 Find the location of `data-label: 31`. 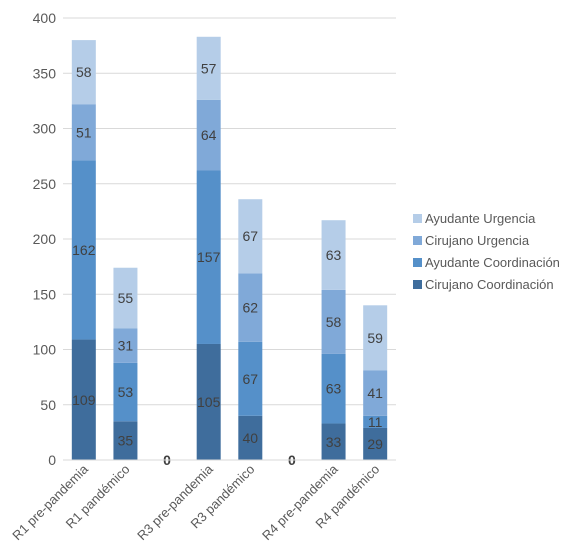

data-label: 31 is located at coordinates (126, 346).